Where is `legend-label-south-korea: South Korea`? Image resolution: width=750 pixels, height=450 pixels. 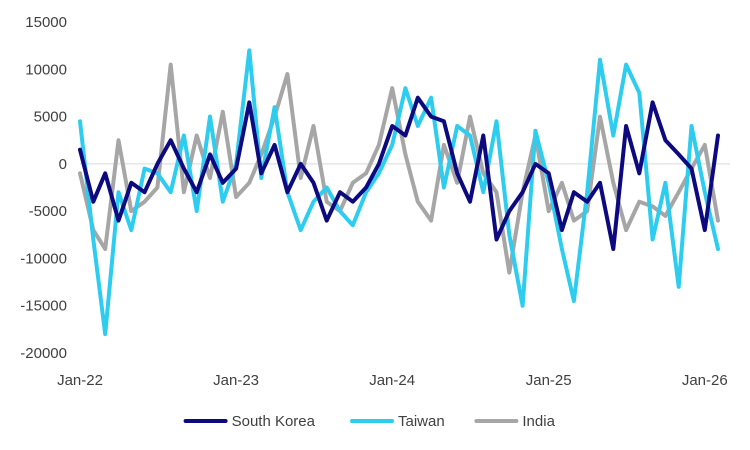 legend-label-south-korea: South Korea is located at coordinates (274, 421).